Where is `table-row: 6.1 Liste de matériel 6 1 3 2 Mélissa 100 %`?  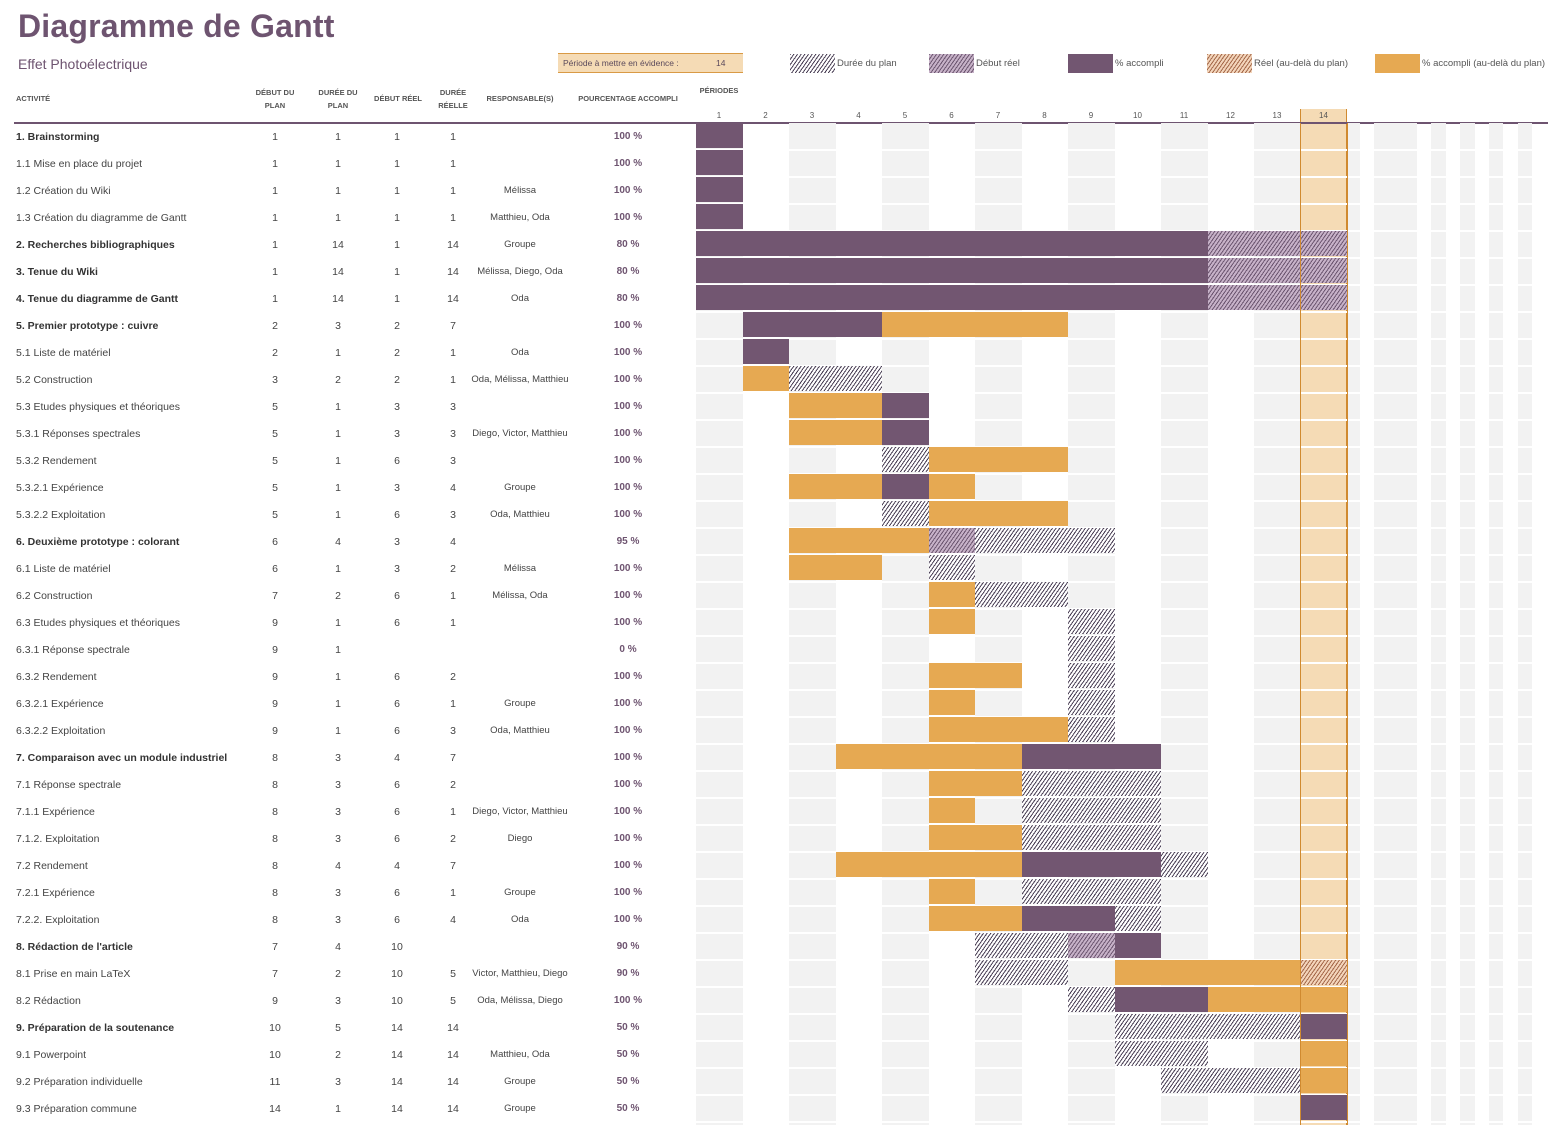
table-row: 6.1 Liste de matériel 6 1 3 2 Mélissa 100 % is located at coordinates (345, 568).